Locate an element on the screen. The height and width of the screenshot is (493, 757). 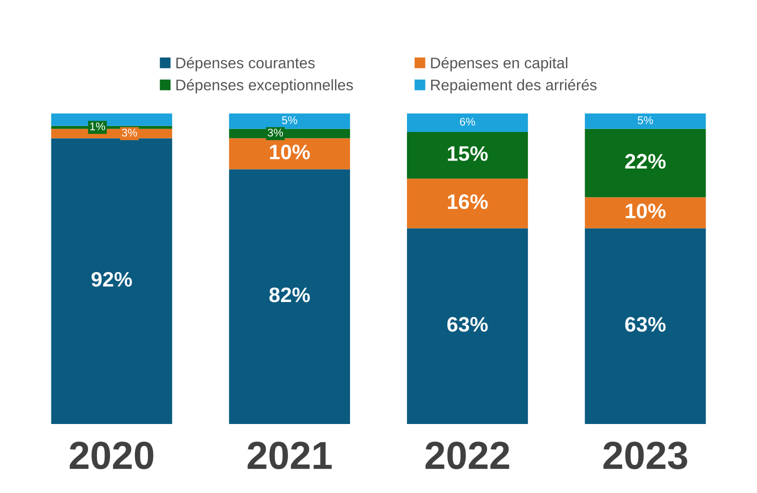
data-label: 92% is located at coordinates (112, 279).